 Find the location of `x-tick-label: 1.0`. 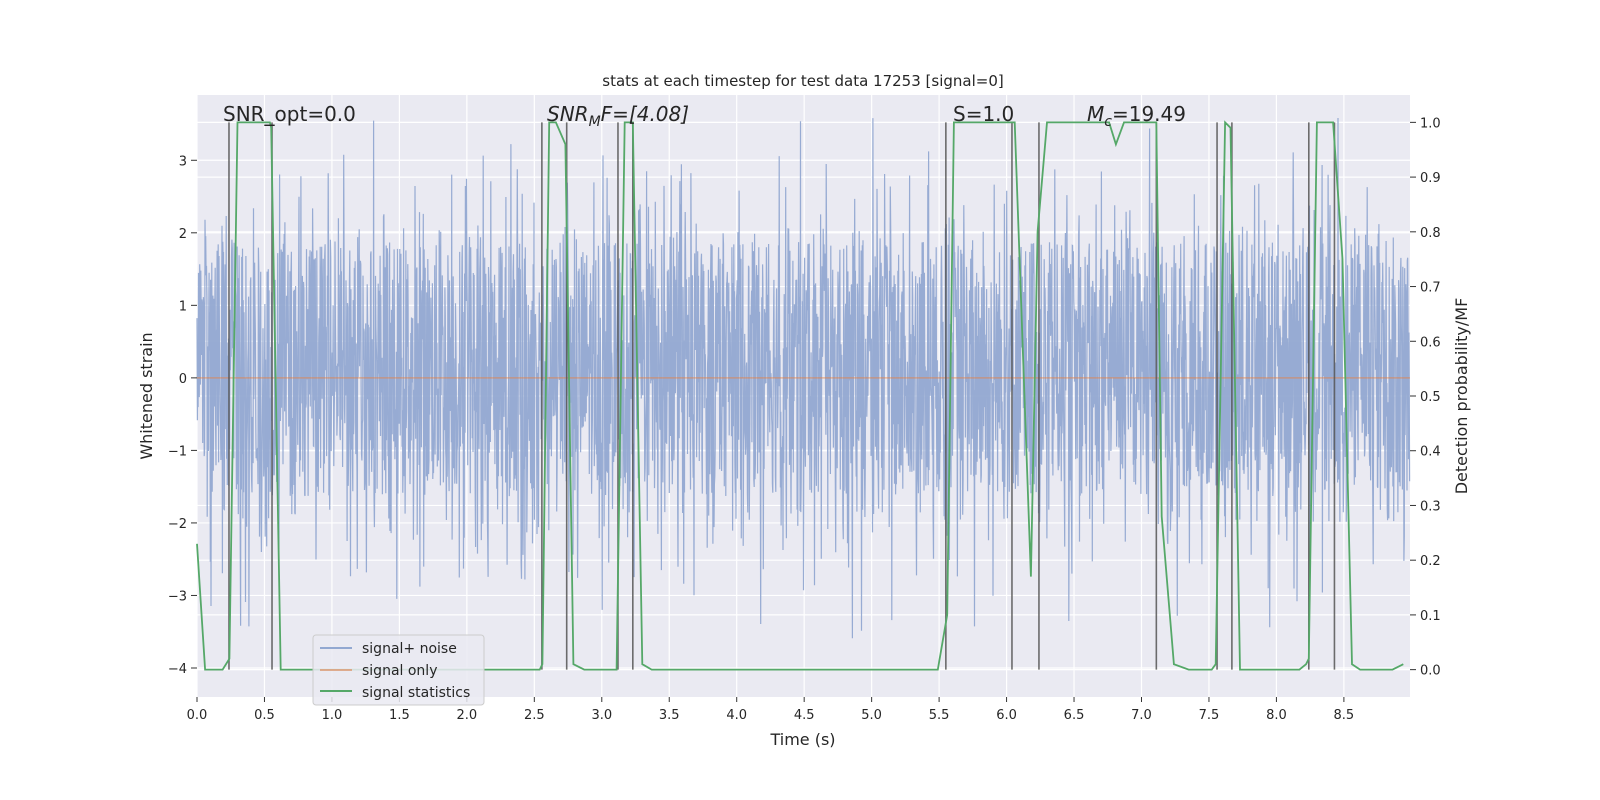

x-tick-label: 1.0 is located at coordinates (332, 715).